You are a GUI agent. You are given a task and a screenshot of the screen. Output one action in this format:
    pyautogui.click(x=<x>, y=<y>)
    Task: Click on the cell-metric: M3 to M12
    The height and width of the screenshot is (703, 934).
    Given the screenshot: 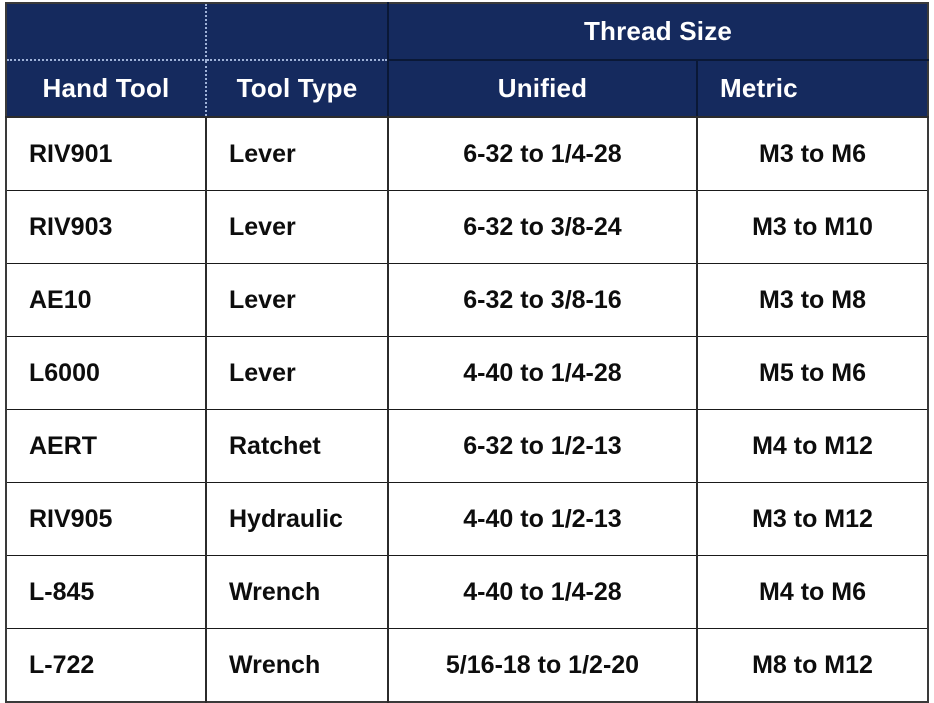 What is the action you would take?
    pyautogui.click(x=813, y=519)
    